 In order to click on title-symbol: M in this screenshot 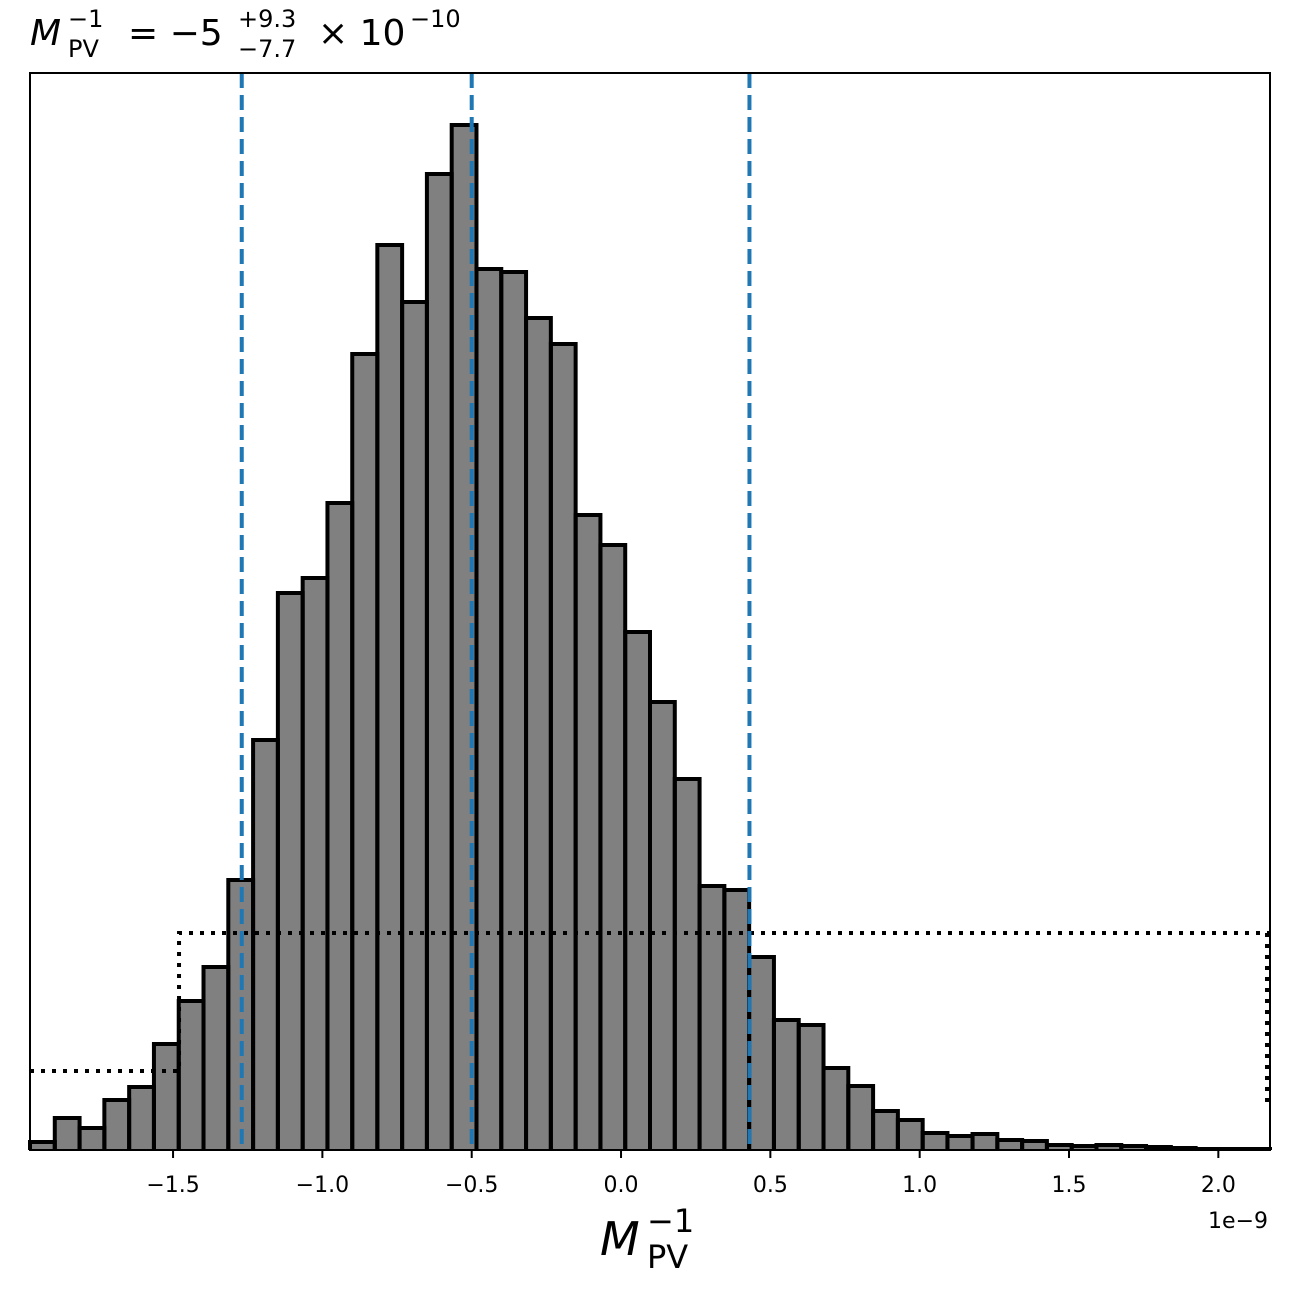, I will do `click(45, 33)`.